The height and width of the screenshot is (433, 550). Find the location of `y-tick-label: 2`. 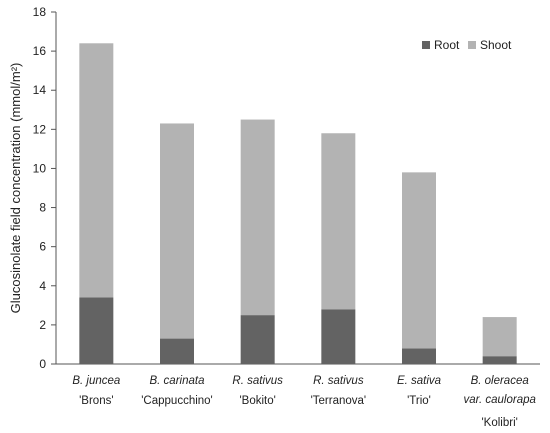

y-tick-label: 2 is located at coordinates (42, 325).